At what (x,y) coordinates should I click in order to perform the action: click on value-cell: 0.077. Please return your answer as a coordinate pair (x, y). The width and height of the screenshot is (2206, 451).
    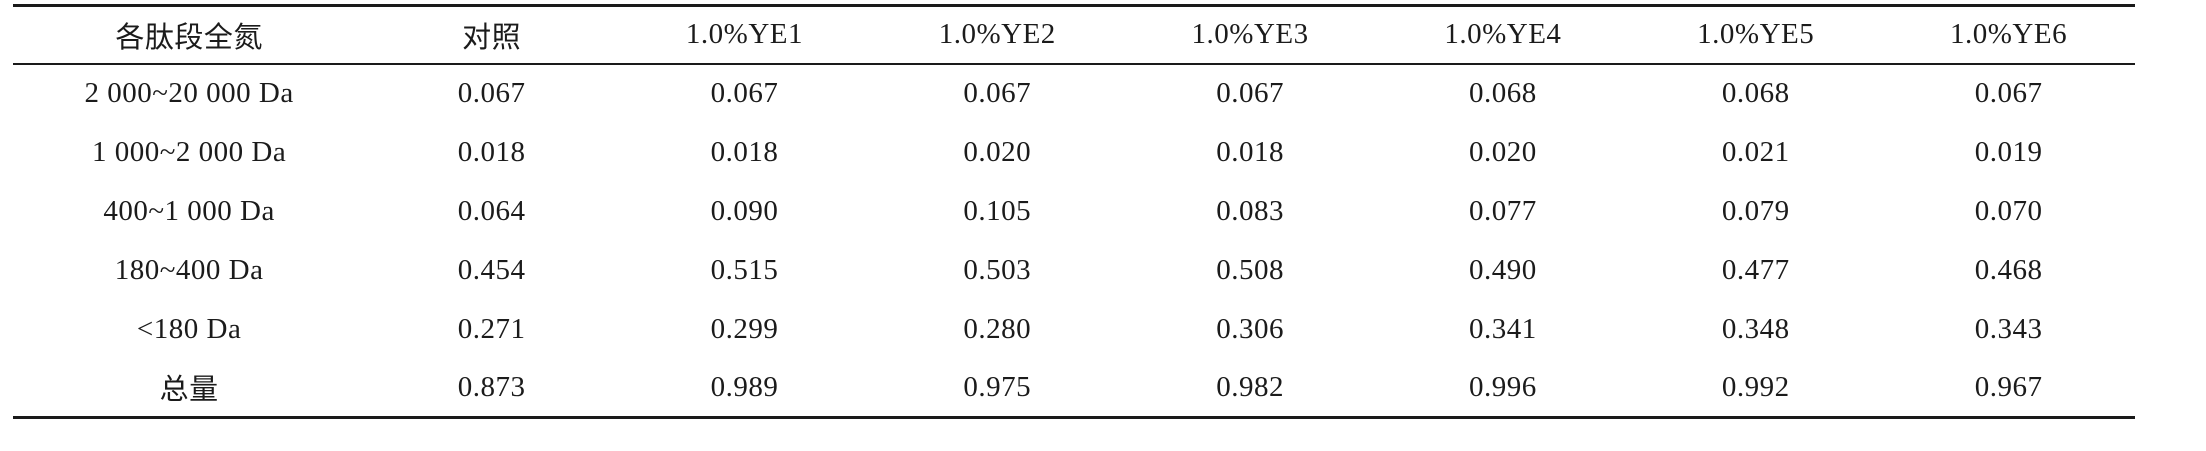
    Looking at the image, I should click on (1503, 210).